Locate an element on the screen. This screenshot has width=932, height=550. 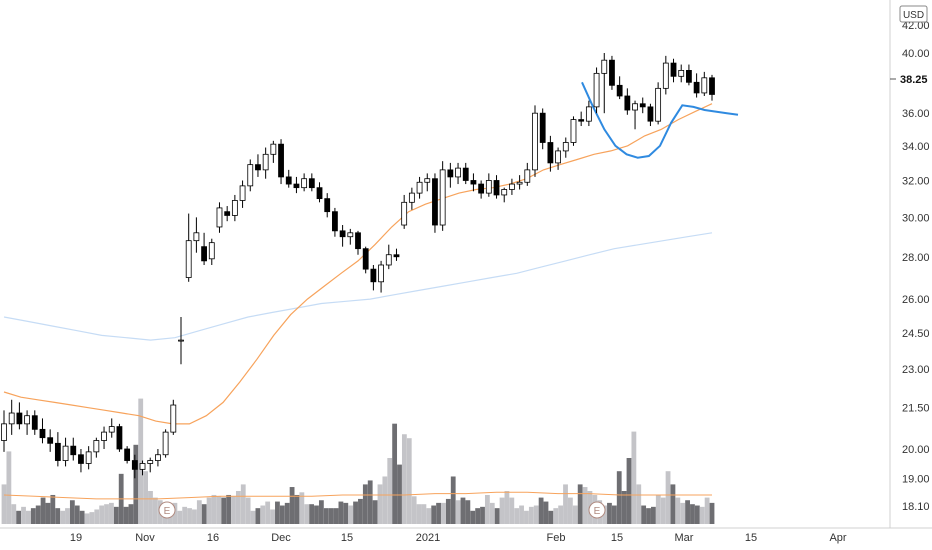
price-axis-tick-label: 28.00 is located at coordinates (916, 258).